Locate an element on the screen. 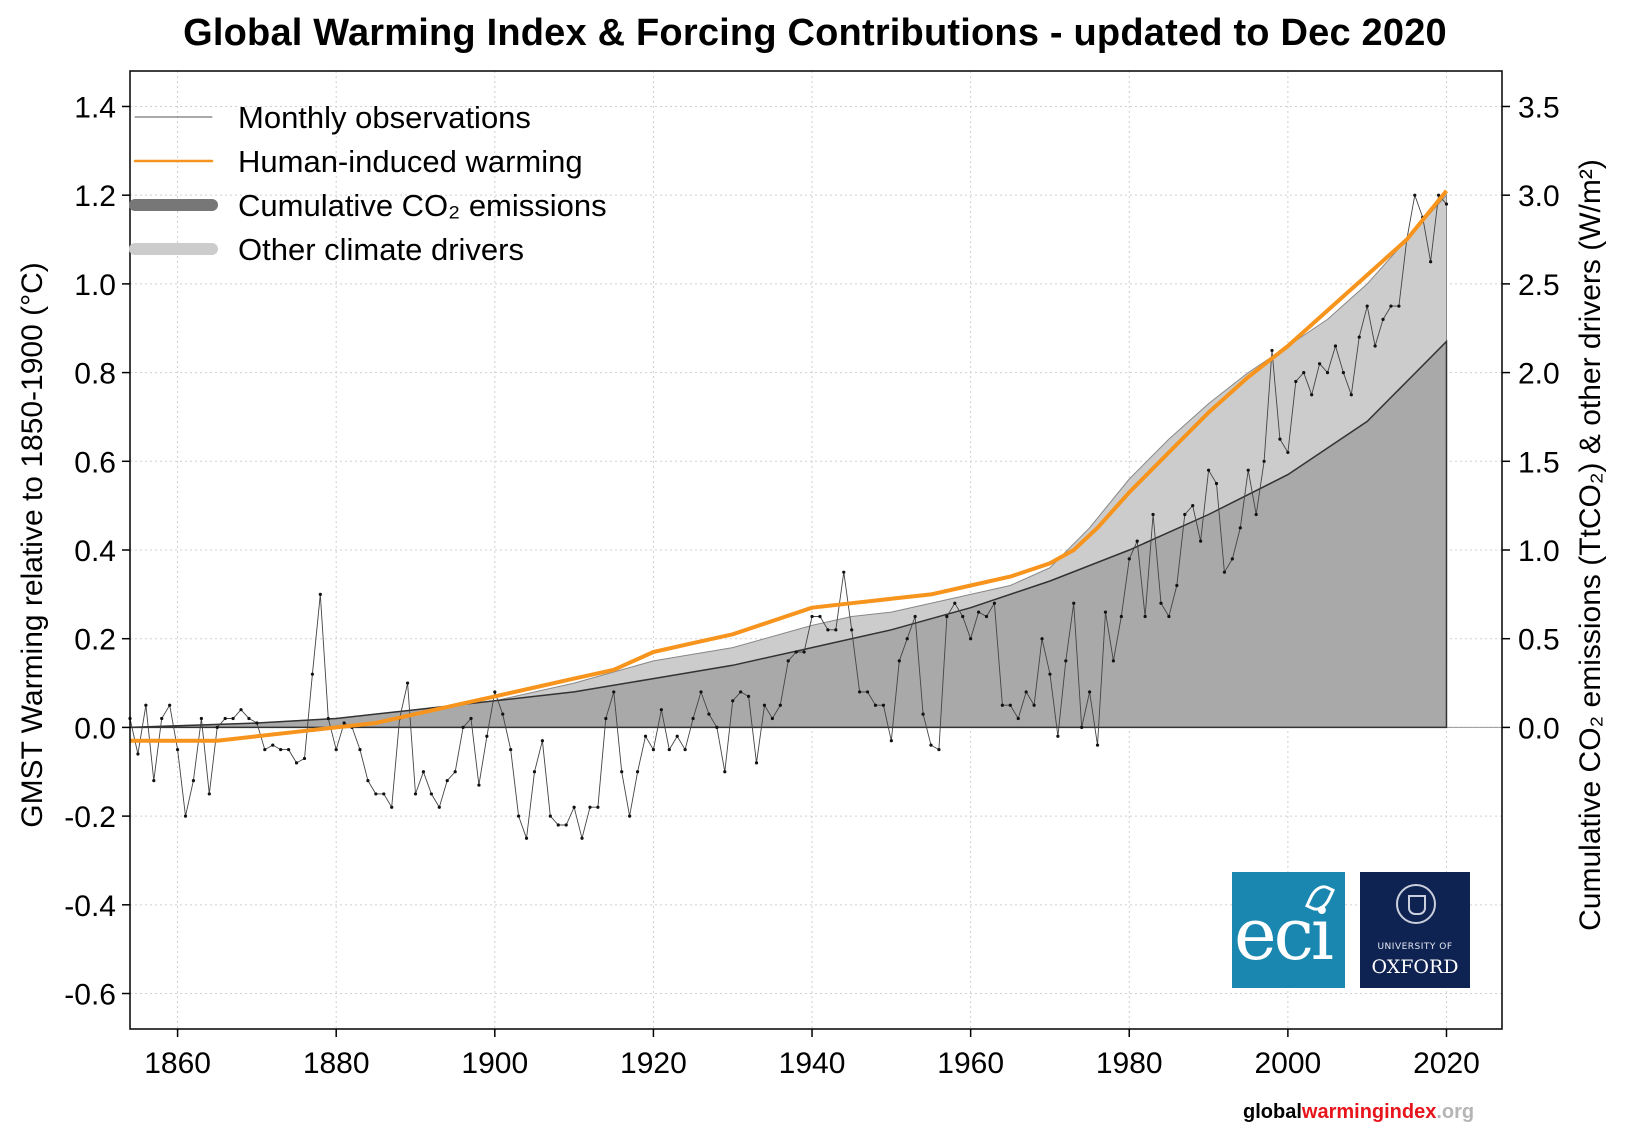  x-tick-label: 1920 is located at coordinates (653, 1063).